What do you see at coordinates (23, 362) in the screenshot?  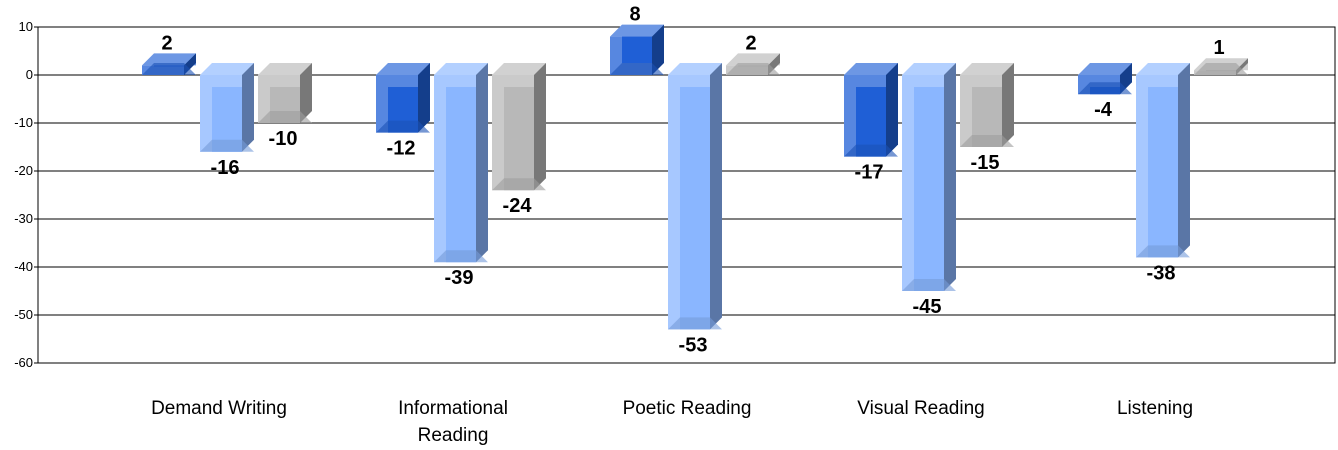 I see `y-tick-label: -60` at bounding box center [23, 362].